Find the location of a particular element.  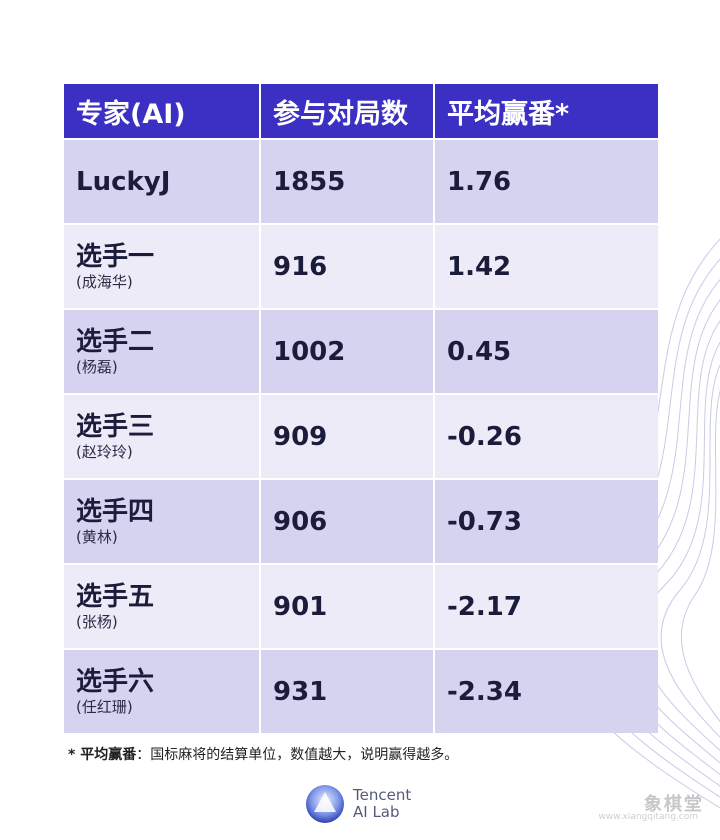

ai-lab-logo-icon is located at coordinates (325, 804).